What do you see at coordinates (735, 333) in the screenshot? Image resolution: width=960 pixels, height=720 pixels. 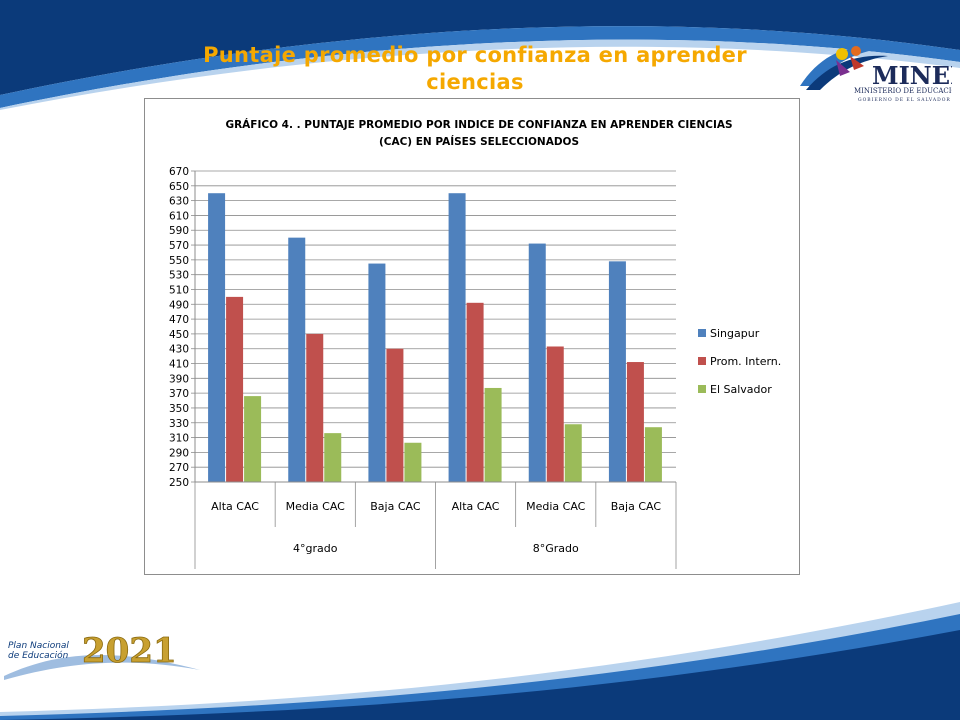 I see `legend-label: Singapur` at bounding box center [735, 333].